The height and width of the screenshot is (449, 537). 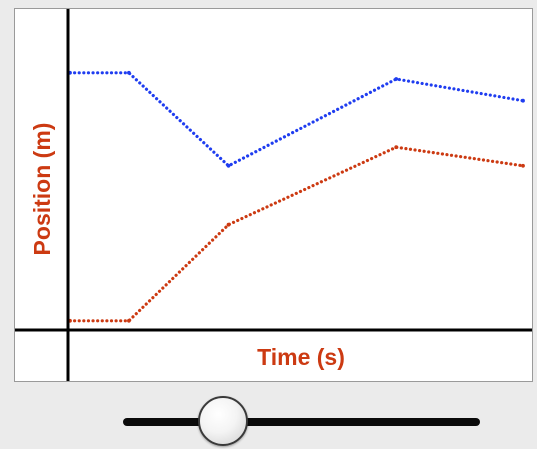 I want to click on x-axis-title: Time (s), so click(x=301, y=357).